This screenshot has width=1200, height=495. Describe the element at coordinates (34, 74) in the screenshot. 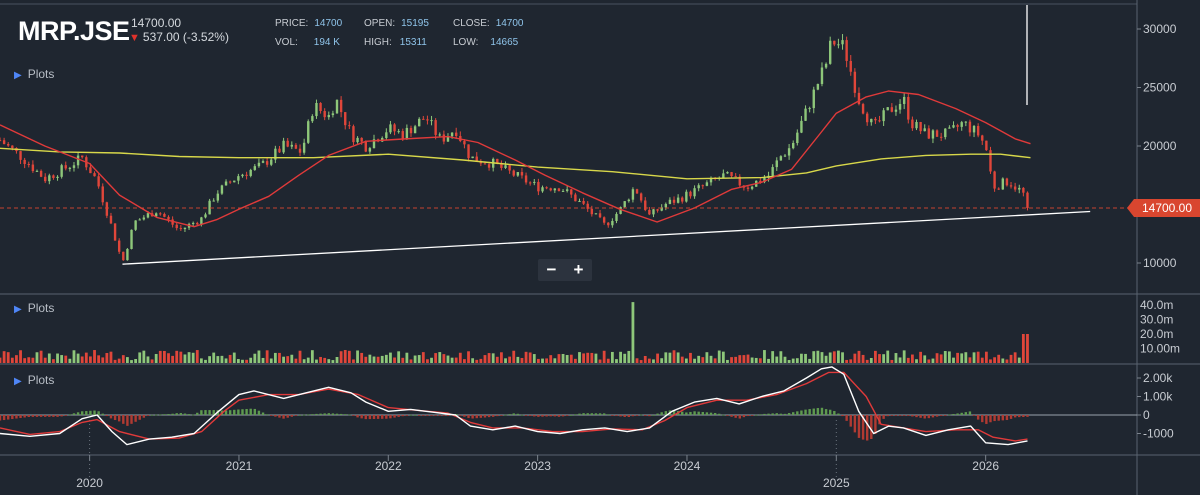

I see `plots-toggle-price: ▶ Plots` at that location.